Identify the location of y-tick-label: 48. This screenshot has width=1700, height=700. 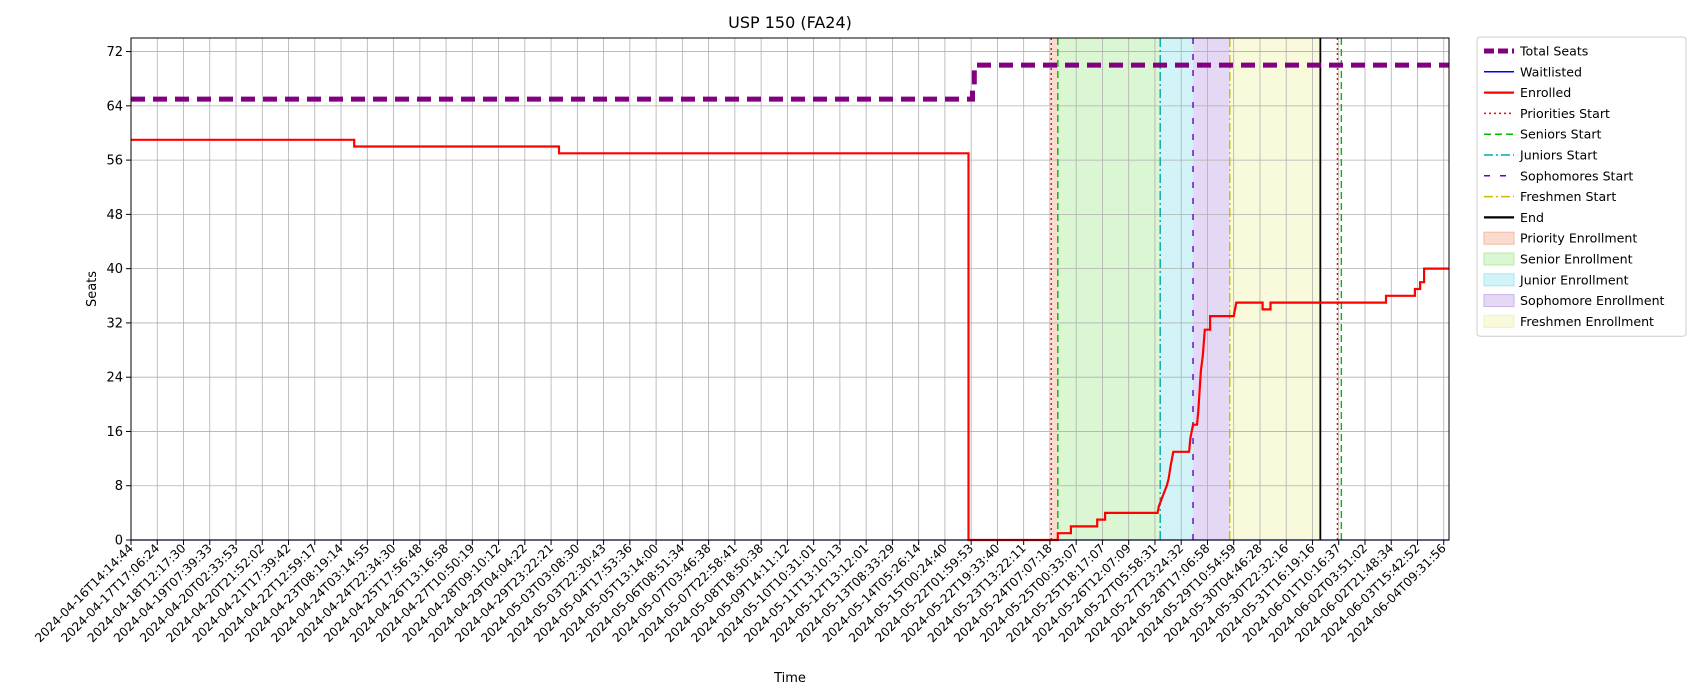
(114, 215).